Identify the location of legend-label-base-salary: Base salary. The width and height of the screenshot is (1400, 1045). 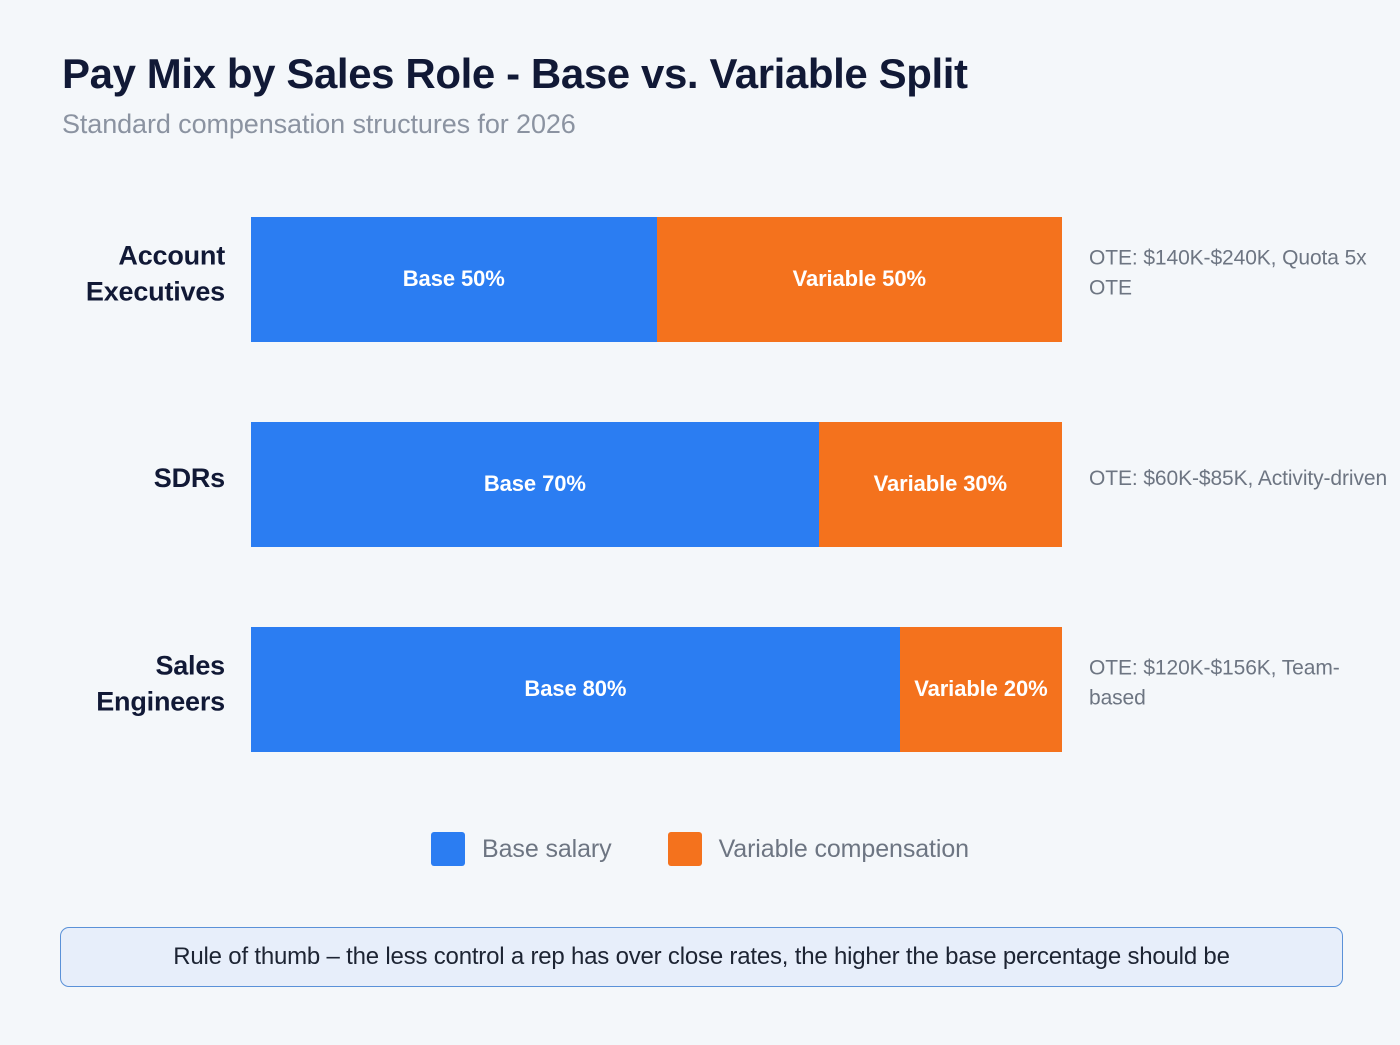
(547, 848).